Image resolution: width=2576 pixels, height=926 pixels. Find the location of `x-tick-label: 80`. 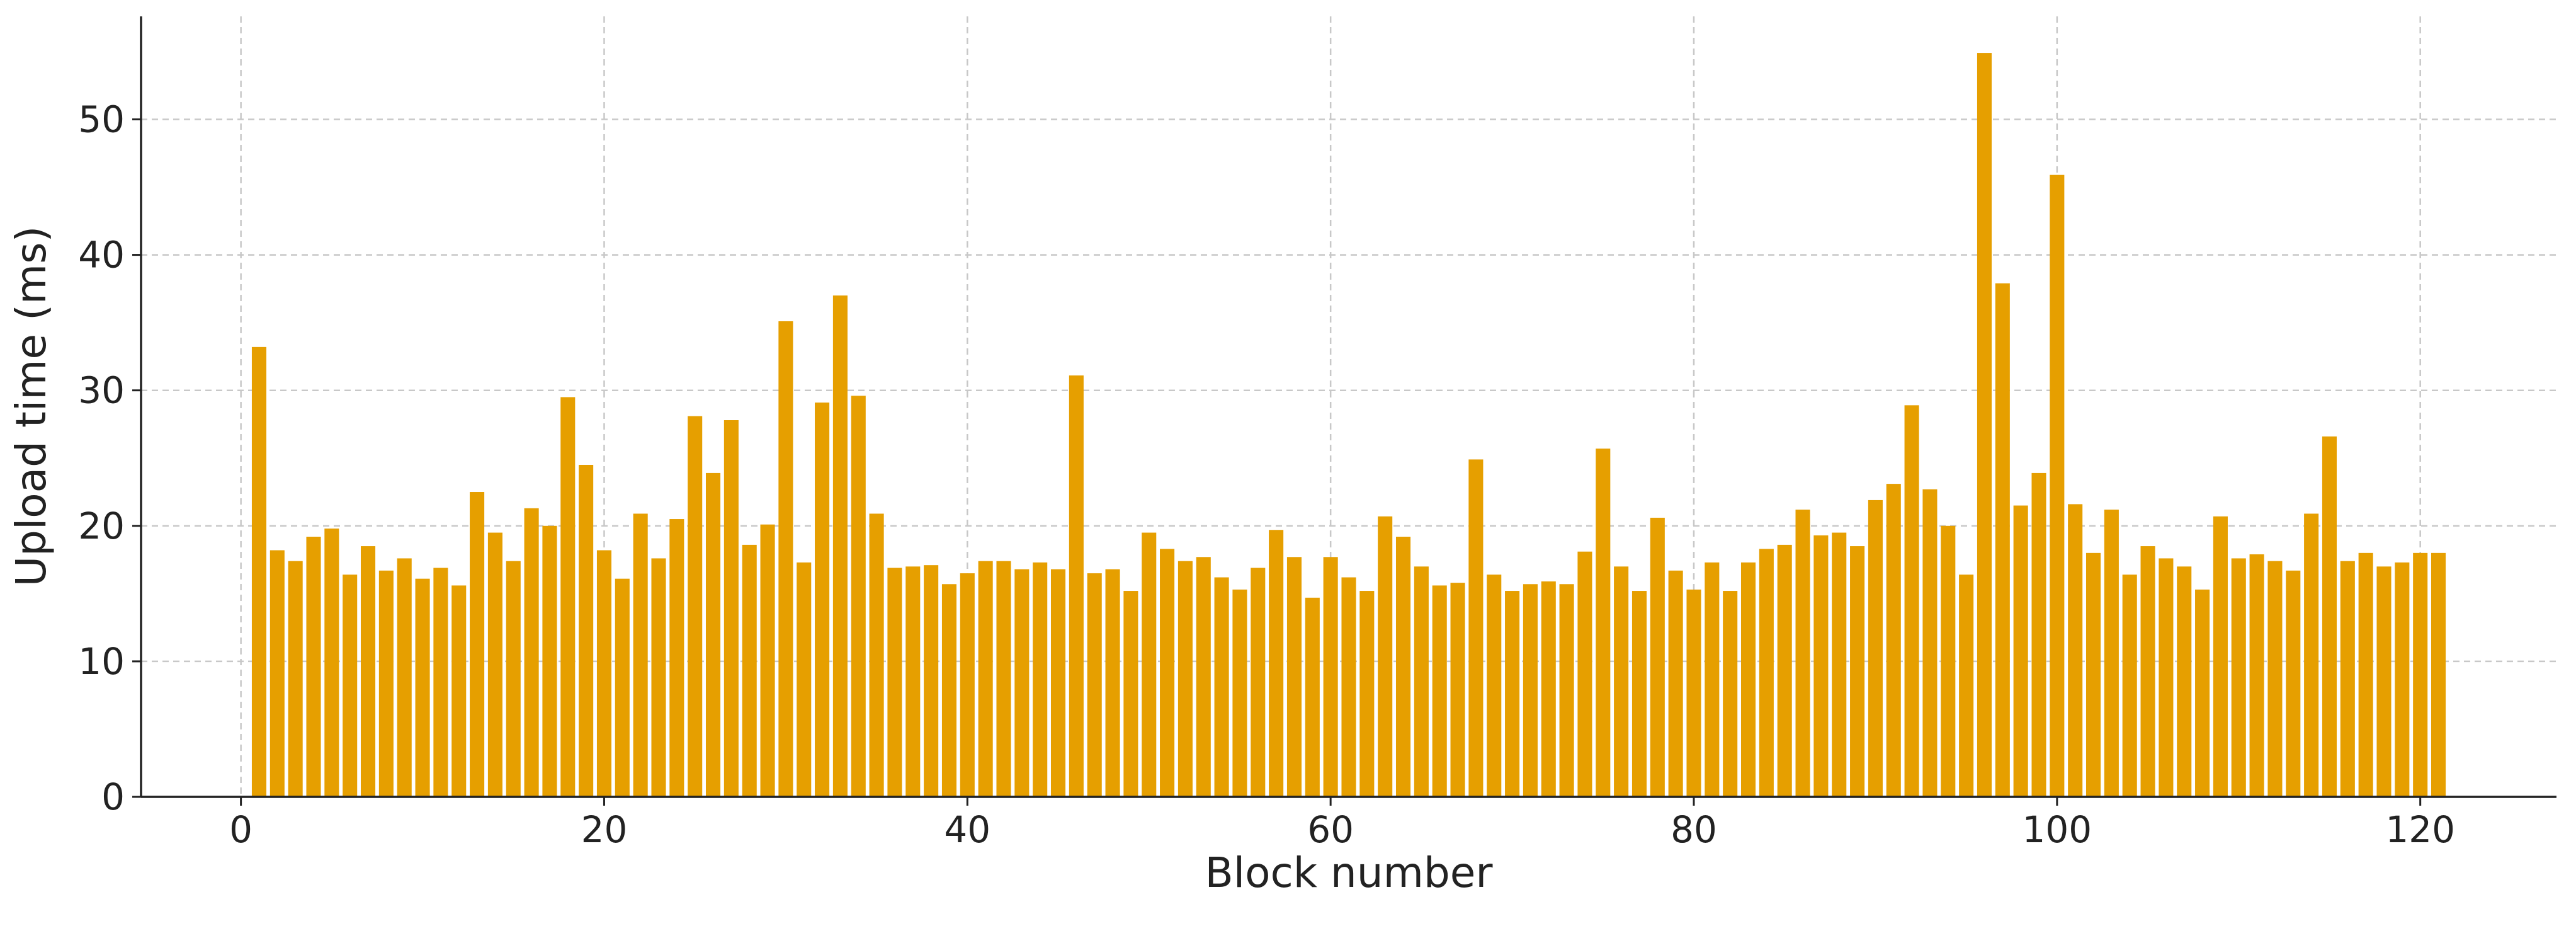

x-tick-label: 80 is located at coordinates (1694, 829).